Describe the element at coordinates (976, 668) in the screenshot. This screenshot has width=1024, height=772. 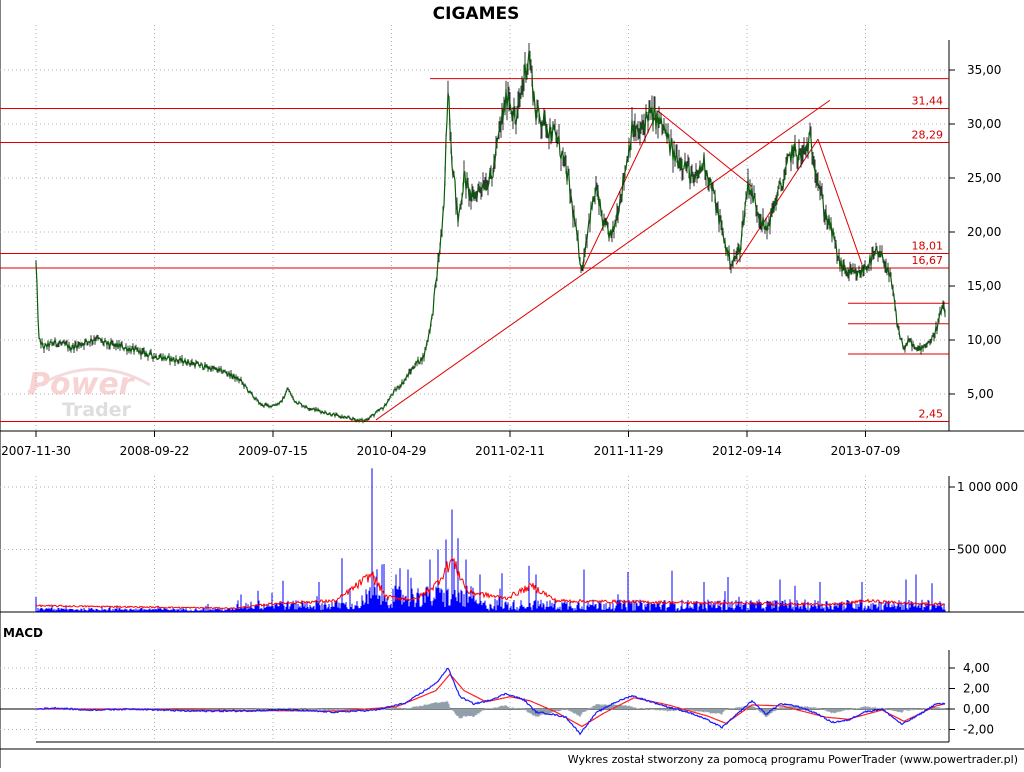
I see `macd-y-tick-label: 4,00` at that location.